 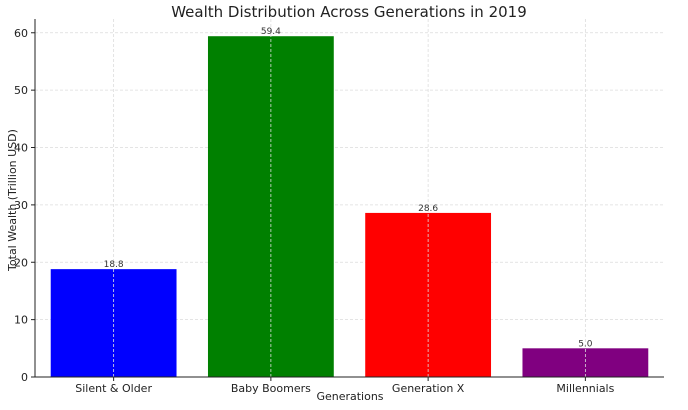 What do you see at coordinates (113, 388) in the screenshot?
I see `x-tick-label: Silent & Older` at bounding box center [113, 388].